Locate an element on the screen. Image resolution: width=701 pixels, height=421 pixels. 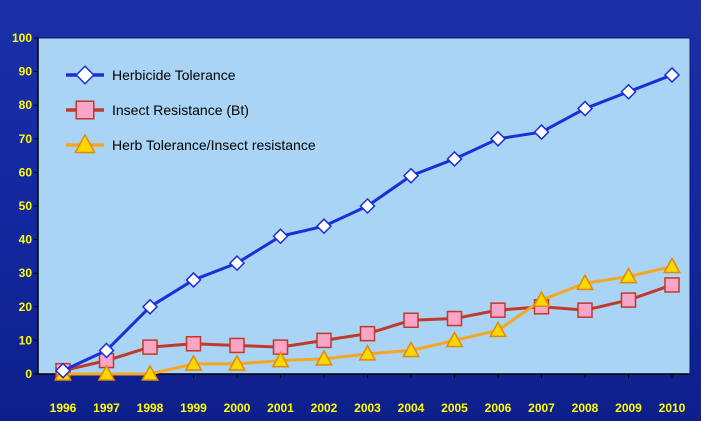
x-tick-label: 2003 is located at coordinates (367, 408).